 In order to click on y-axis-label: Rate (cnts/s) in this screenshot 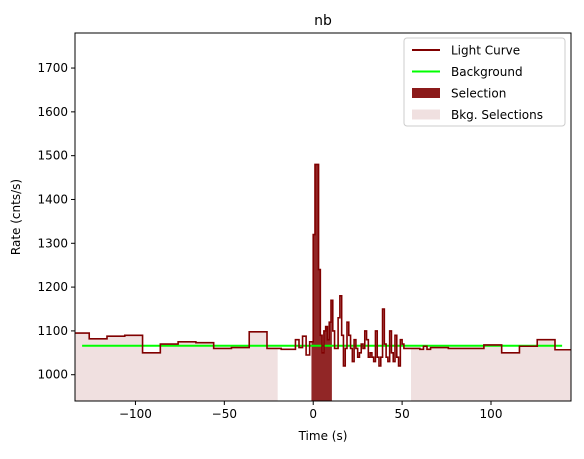, I will do `click(16, 217)`.